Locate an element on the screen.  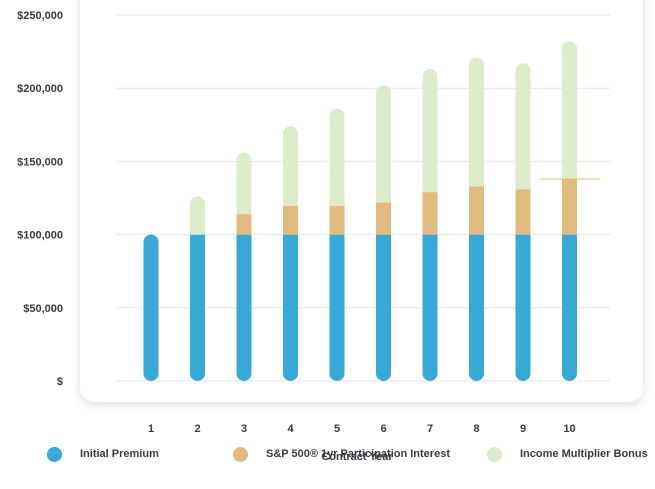
legend-label: Income Multiplier Bonus is located at coordinates (584, 454).